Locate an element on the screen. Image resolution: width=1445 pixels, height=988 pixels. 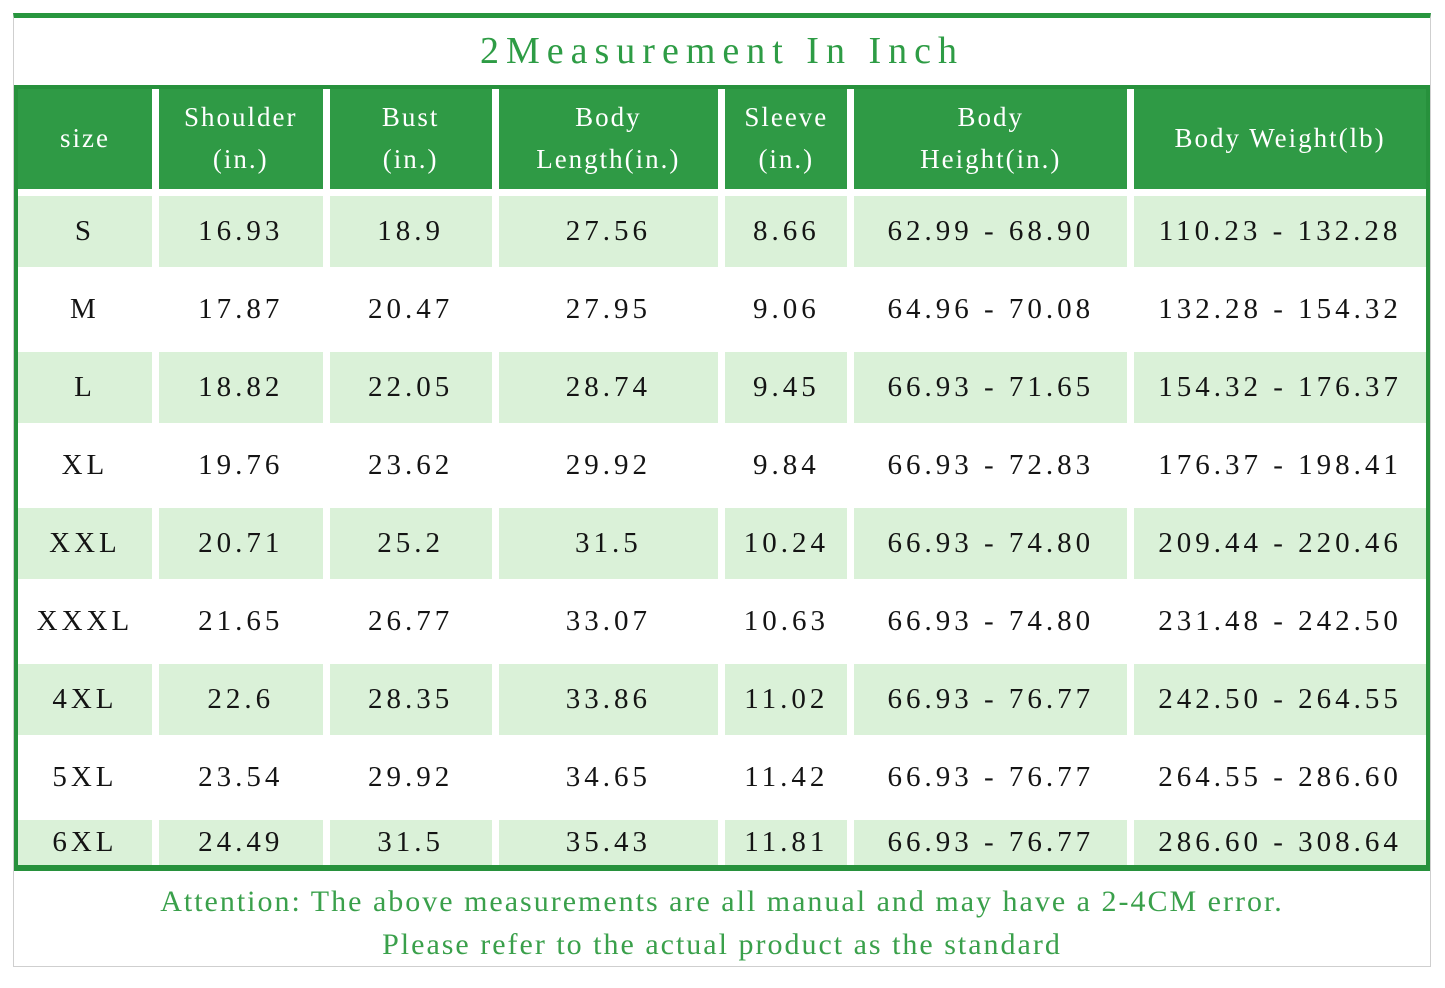
measurement-cell: 22.6 is located at coordinates (240, 699).